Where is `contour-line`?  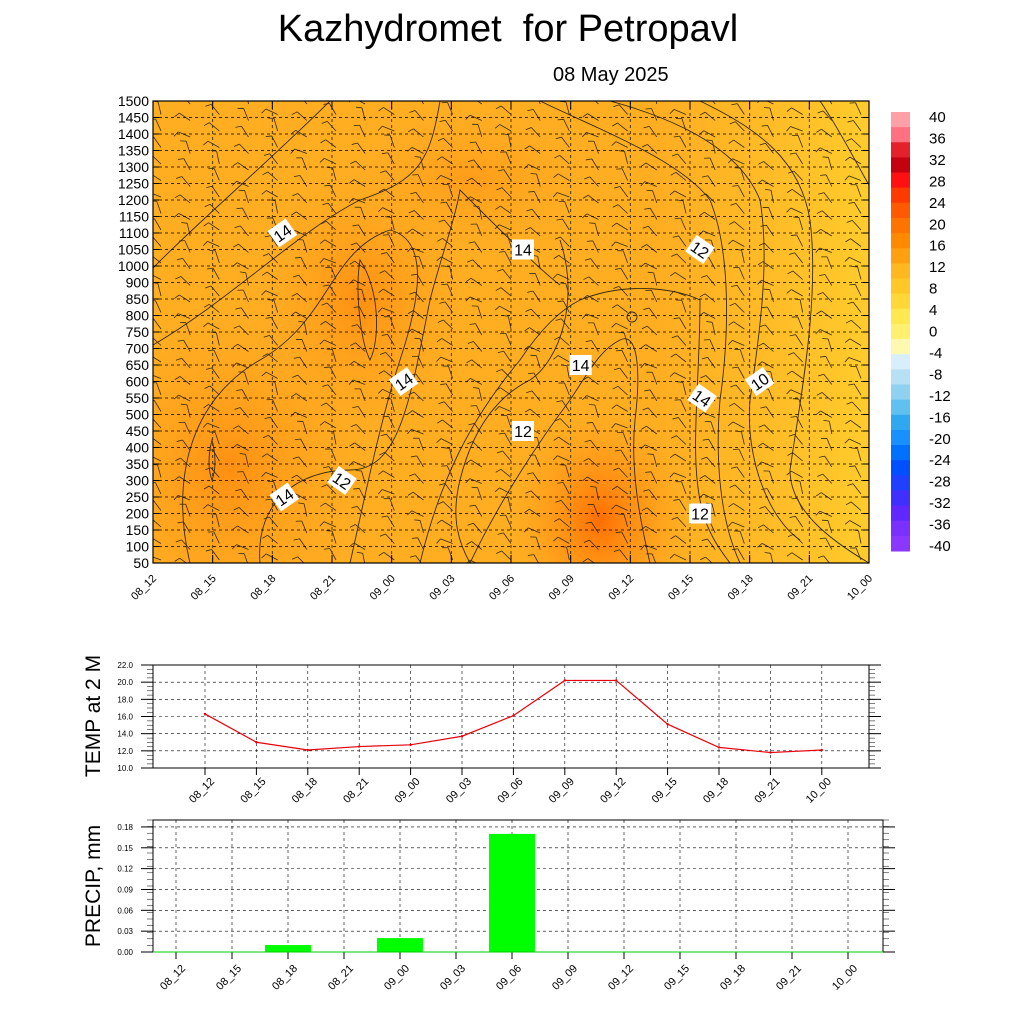 contour-line is located at coordinates (300, 396).